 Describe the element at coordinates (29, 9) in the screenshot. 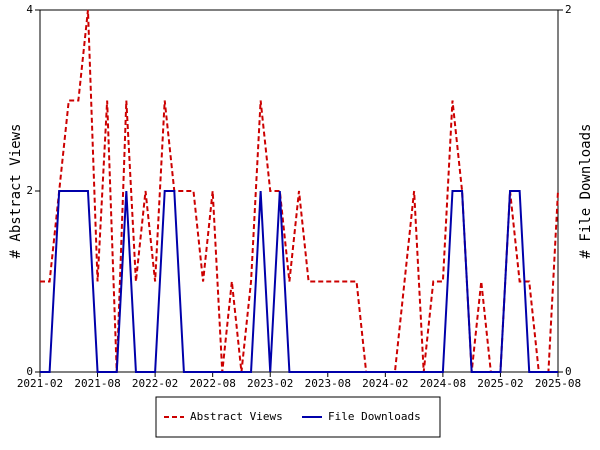

I see `y-tick-label: 4` at that location.